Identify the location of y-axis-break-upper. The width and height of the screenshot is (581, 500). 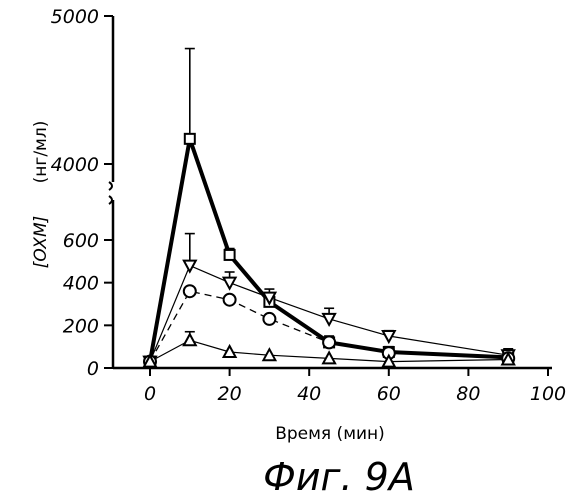
(110, 186).